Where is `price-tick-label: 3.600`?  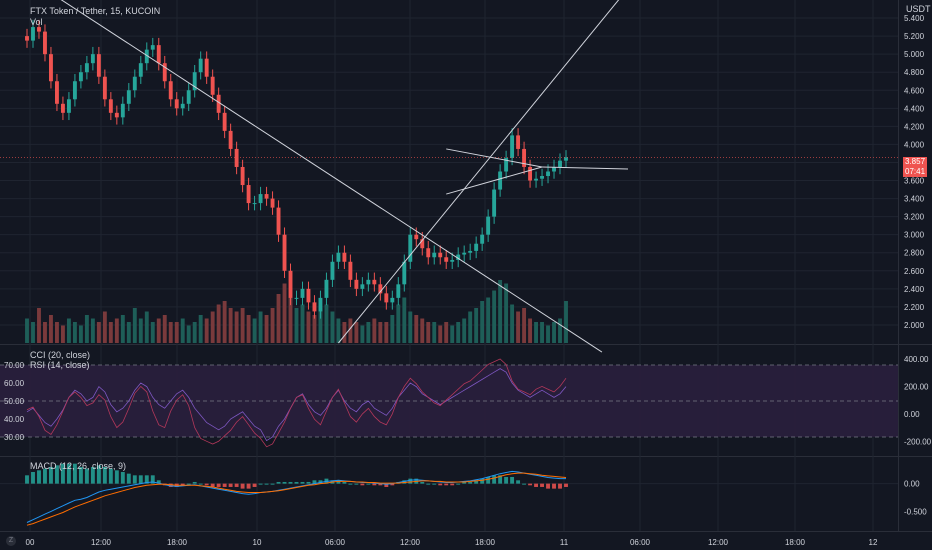
price-tick-label: 3.600 is located at coordinates (914, 181).